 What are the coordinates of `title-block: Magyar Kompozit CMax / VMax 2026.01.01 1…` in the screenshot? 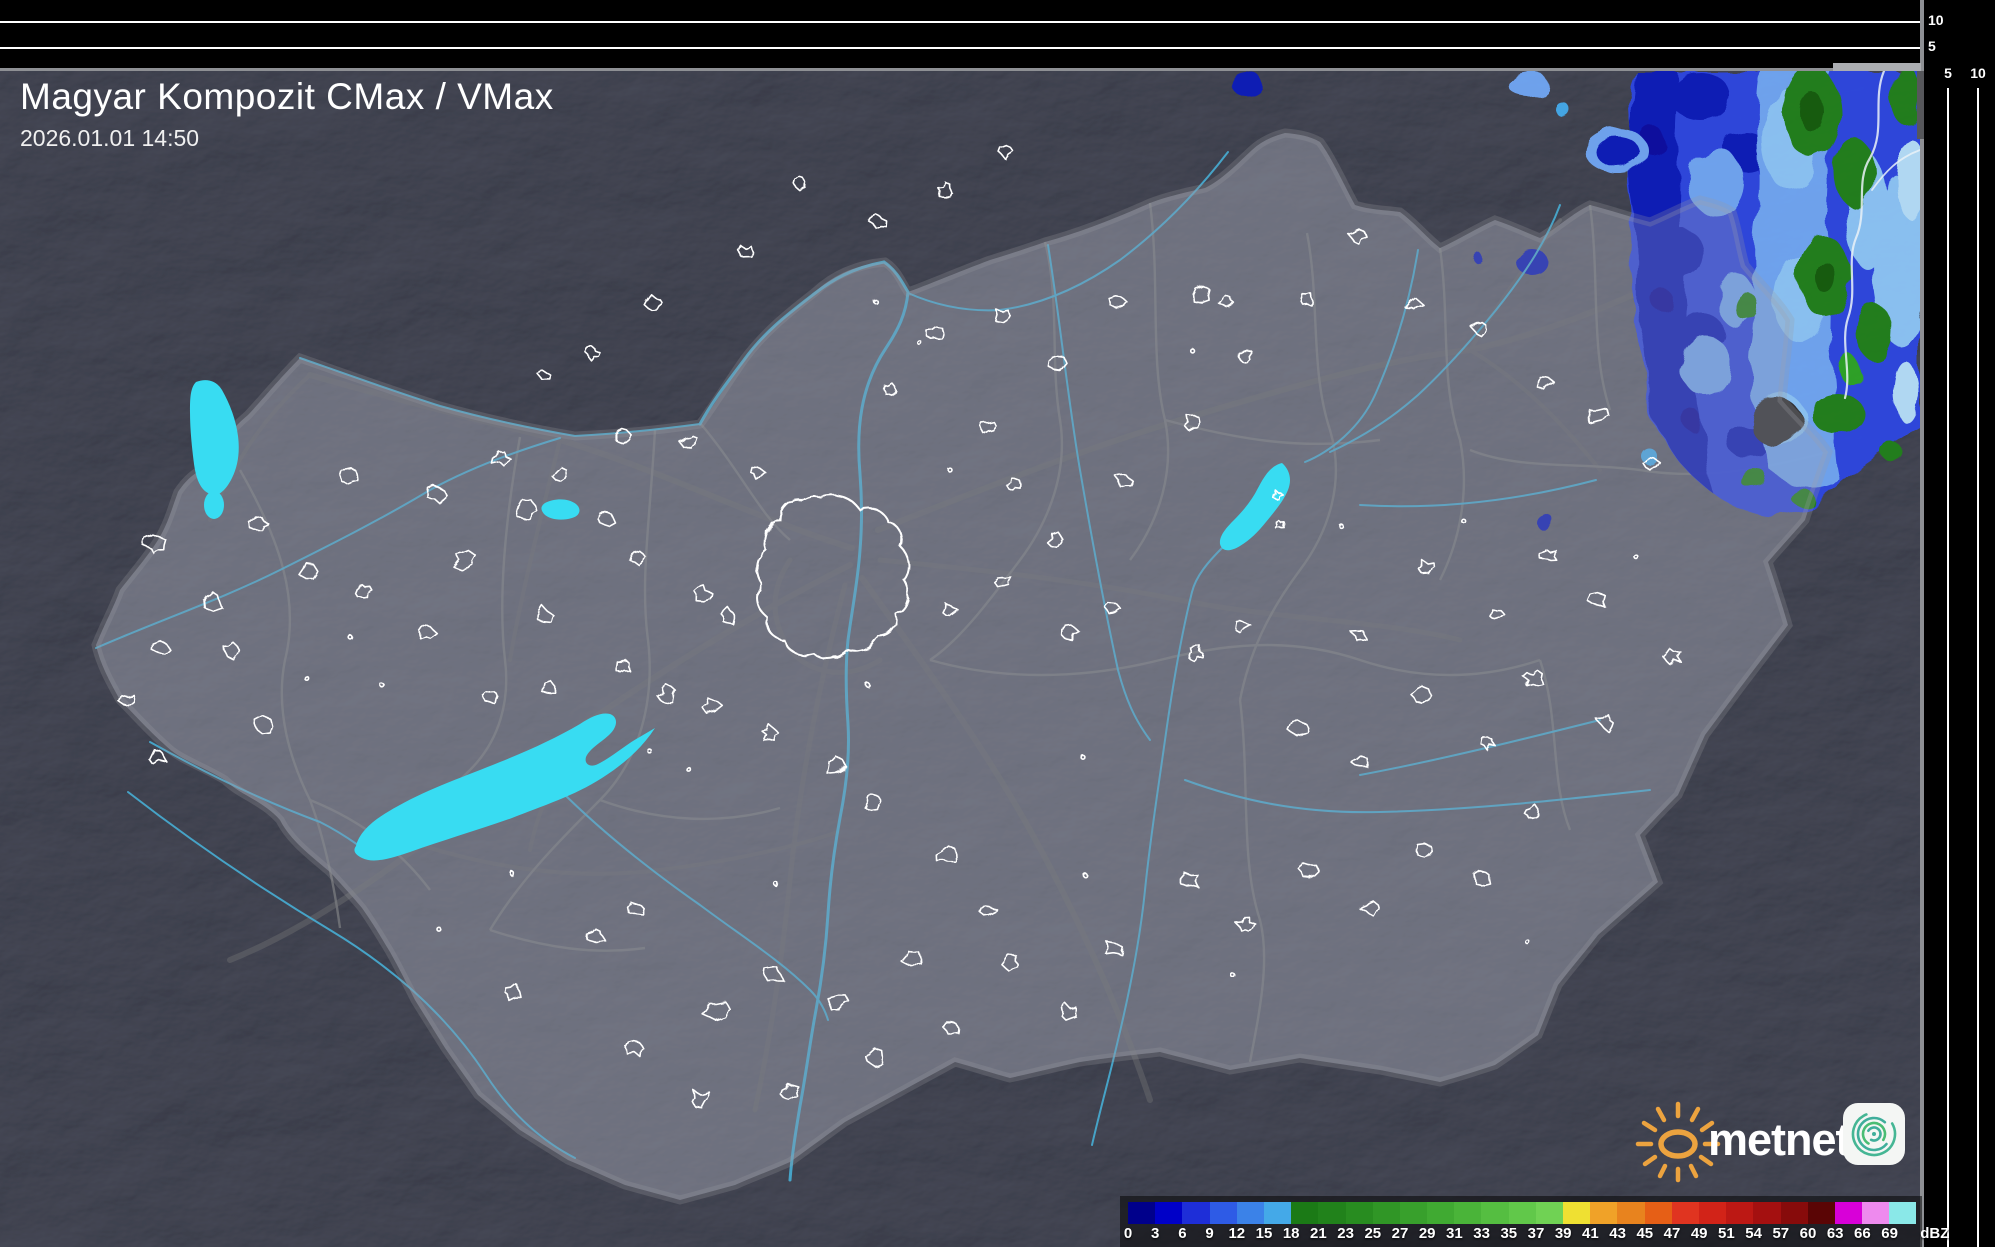 It's located at (287, 114).